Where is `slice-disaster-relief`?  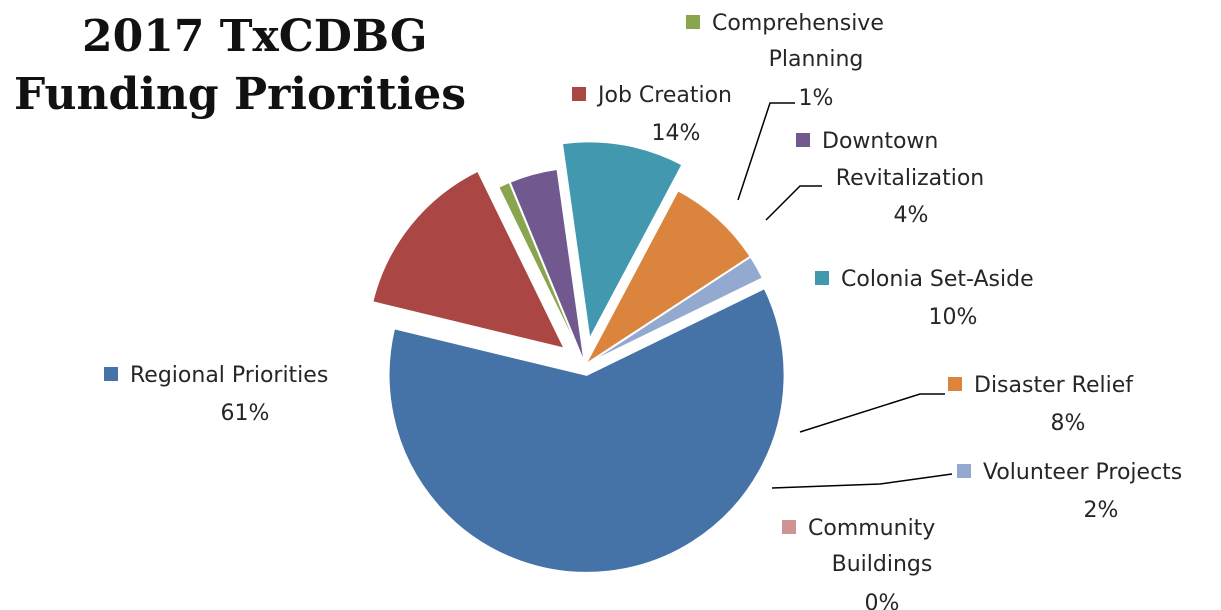
slice-disaster-relief is located at coordinates (668, 277).